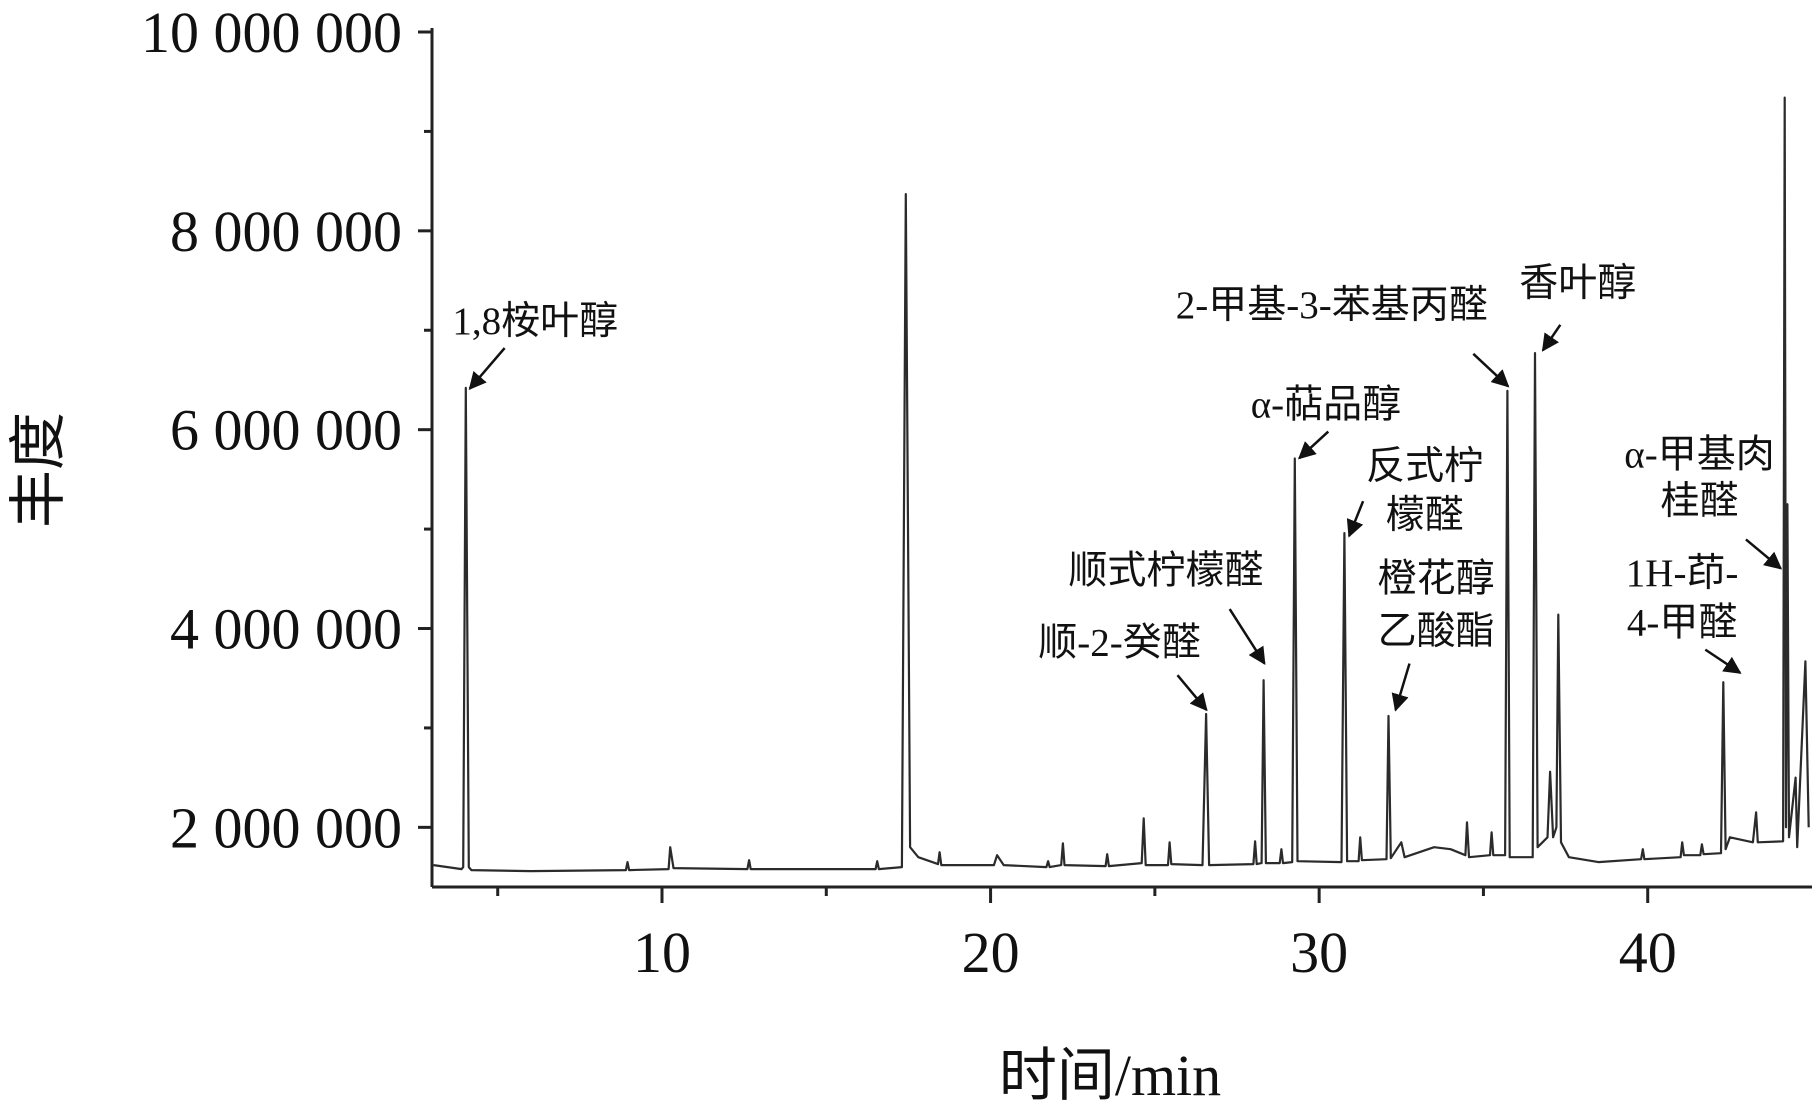  What do you see at coordinates (1319, 952) in the screenshot?
I see `x-tick-label: 30` at bounding box center [1319, 952].